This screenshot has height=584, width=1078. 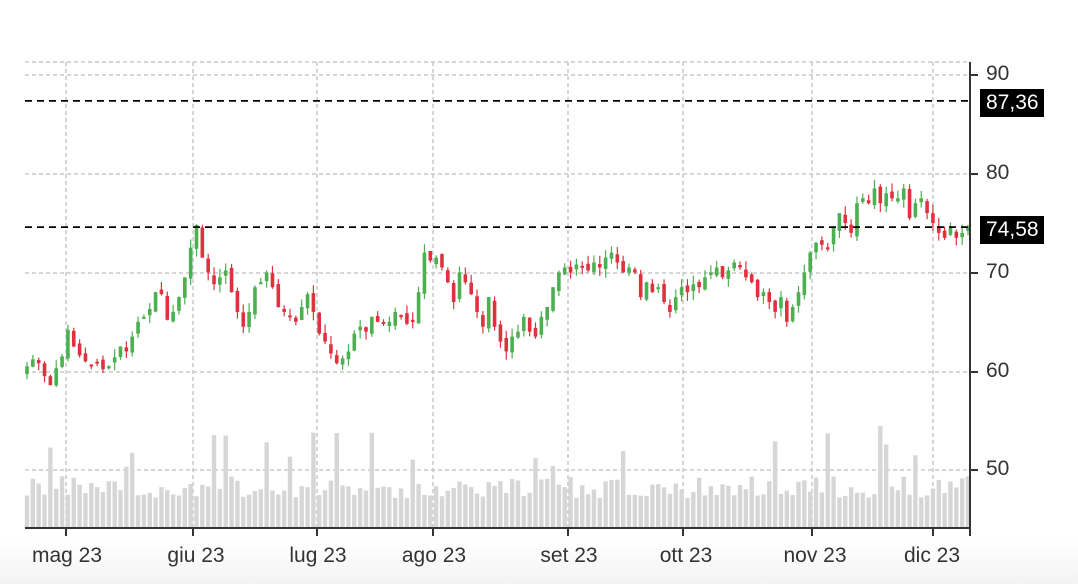 What do you see at coordinates (318, 555) in the screenshot?
I see `x-label-jul: lug 23` at bounding box center [318, 555].